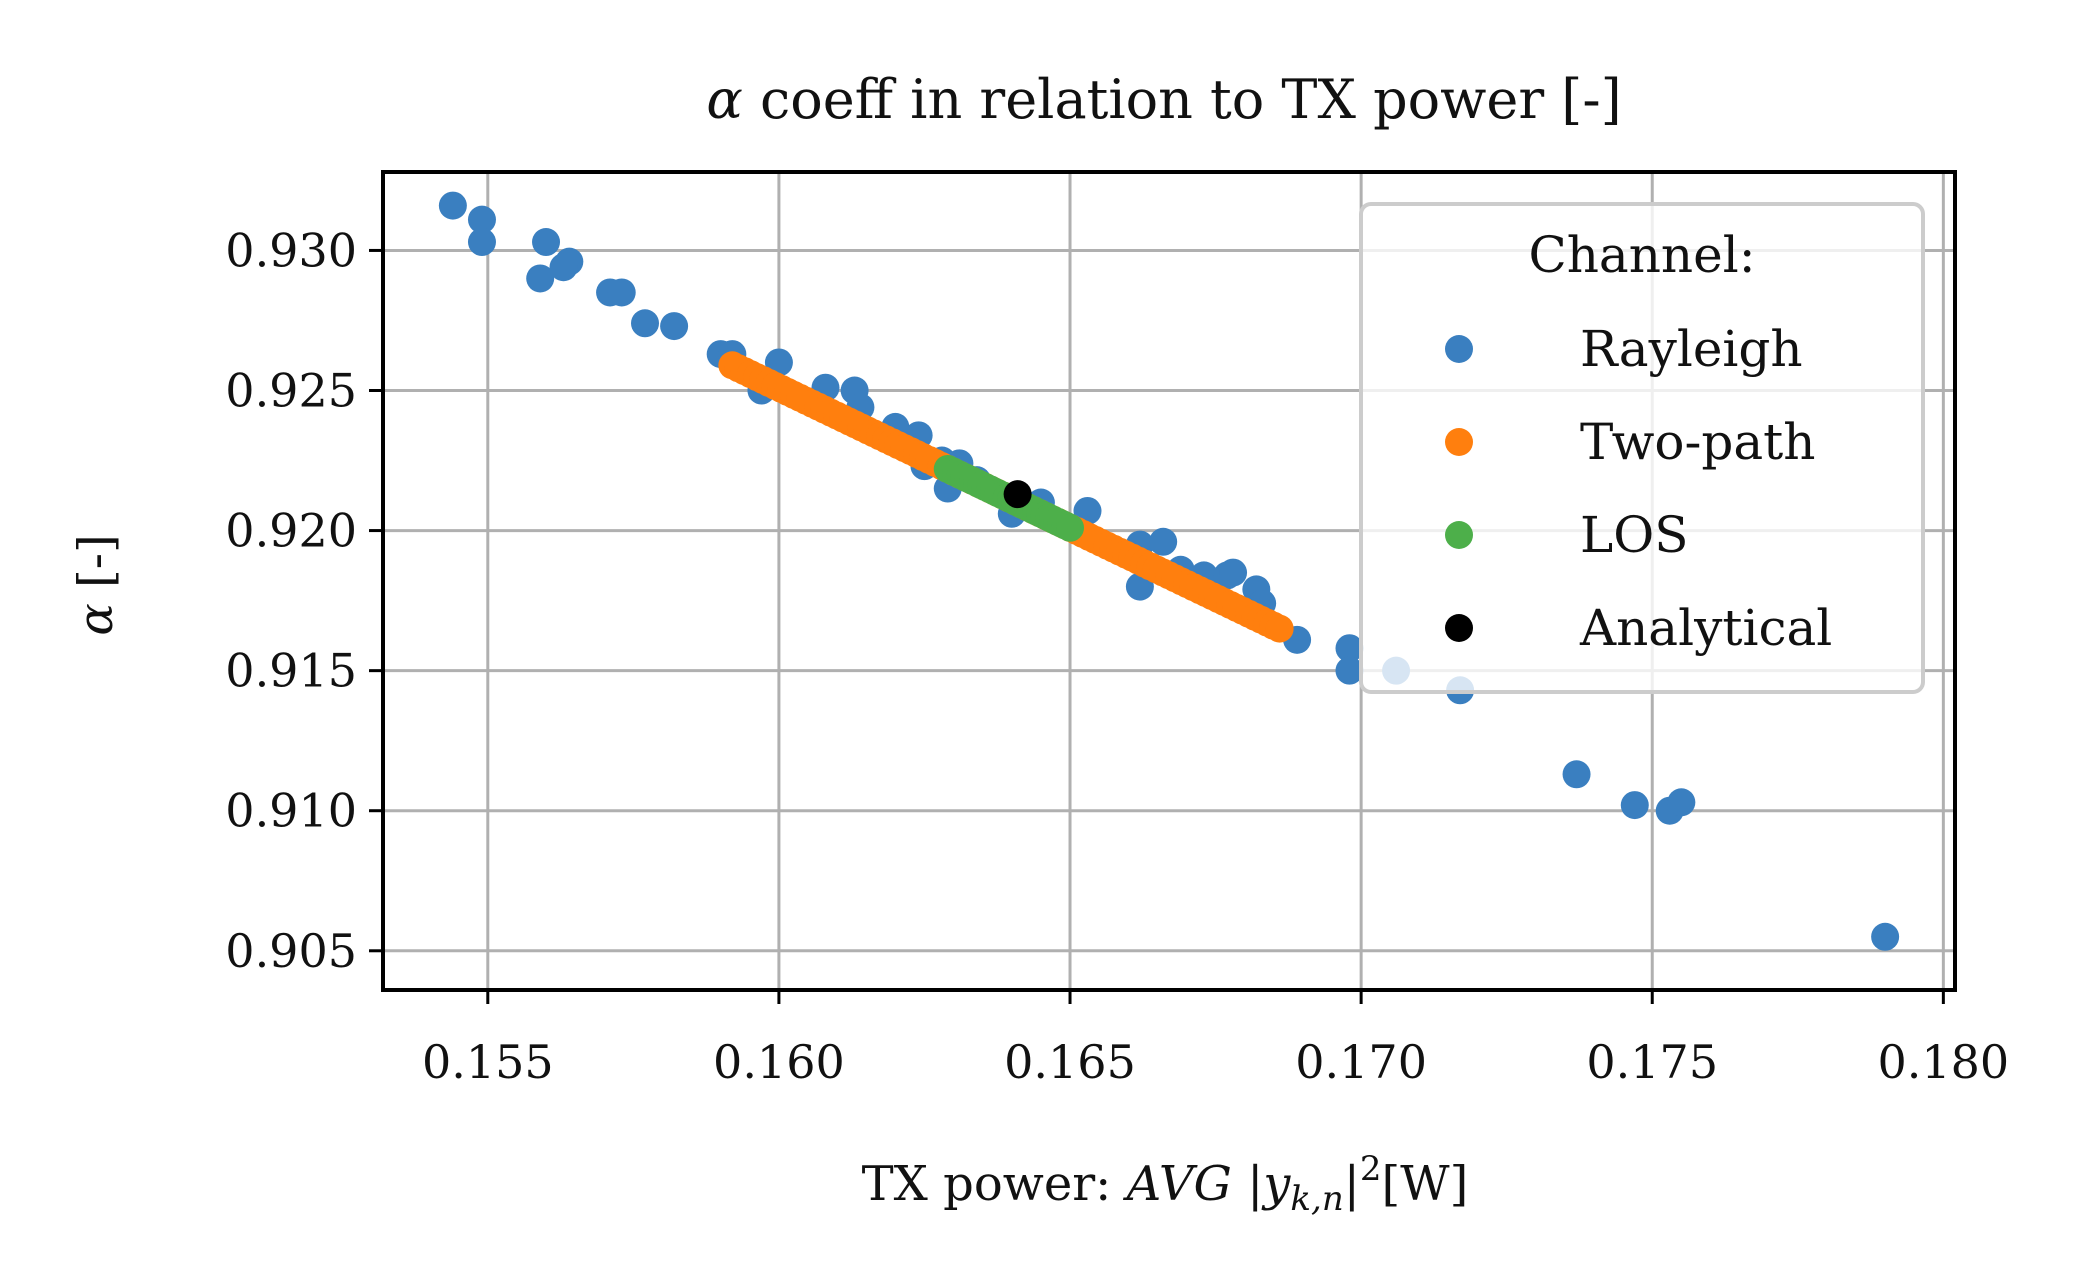 The height and width of the screenshot is (1272, 2076). What do you see at coordinates (1705, 628) in the screenshot?
I see `legend-label-analytical: Analytical` at bounding box center [1705, 628].